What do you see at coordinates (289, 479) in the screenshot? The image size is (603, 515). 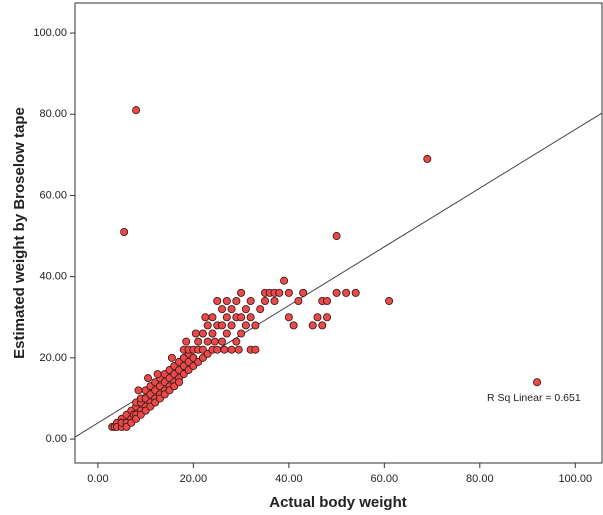 I see `x-tick-label: 40.00` at bounding box center [289, 479].